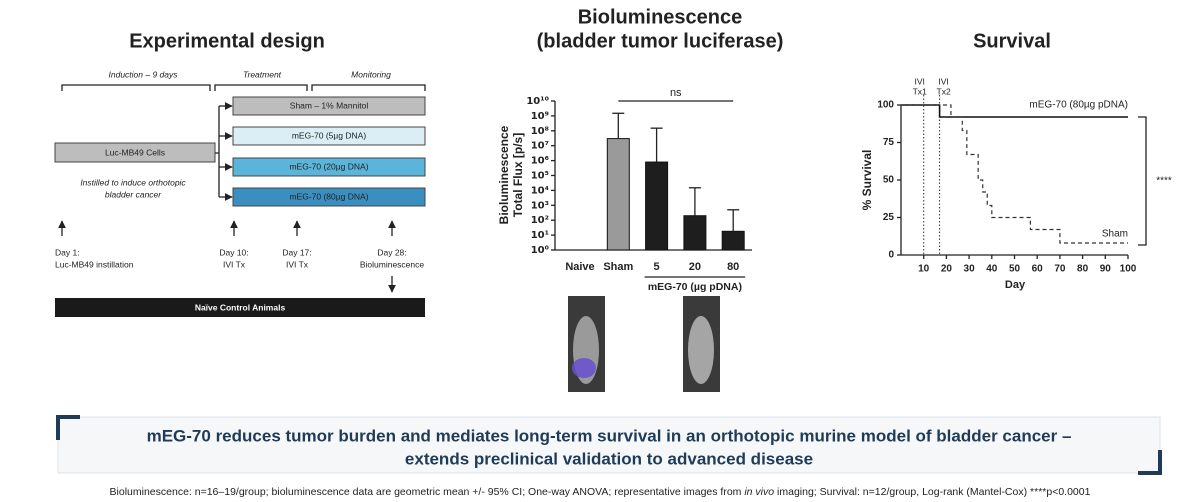  Describe the element at coordinates (391, 252) in the screenshot. I see `day-label: Day 28:` at that location.